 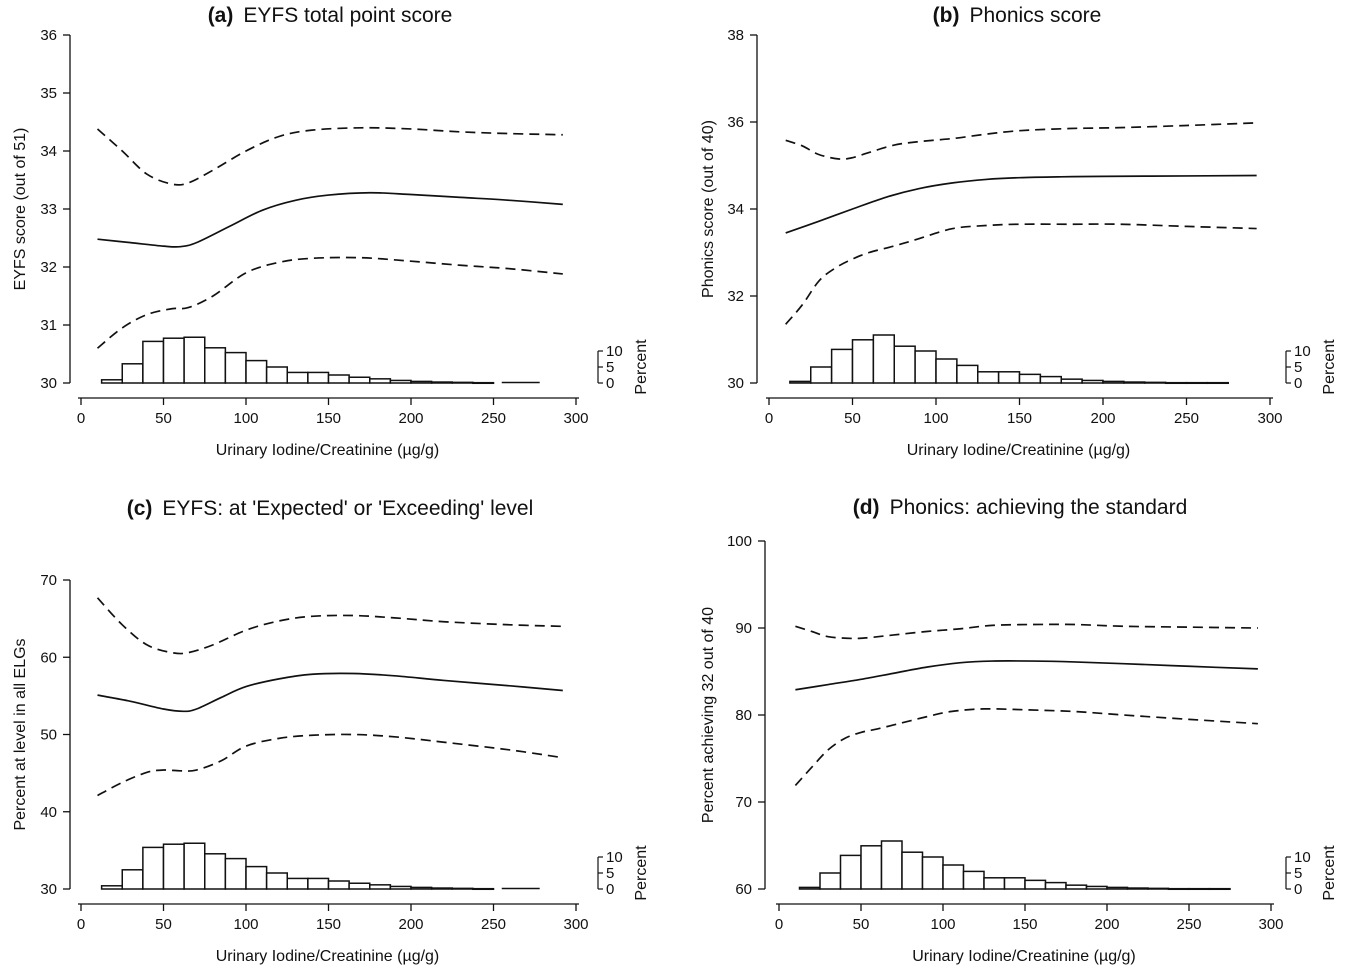 What do you see at coordinates (708, 715) in the screenshot?
I see `y-axis-label: Percent achieving 32 out of 40` at bounding box center [708, 715].